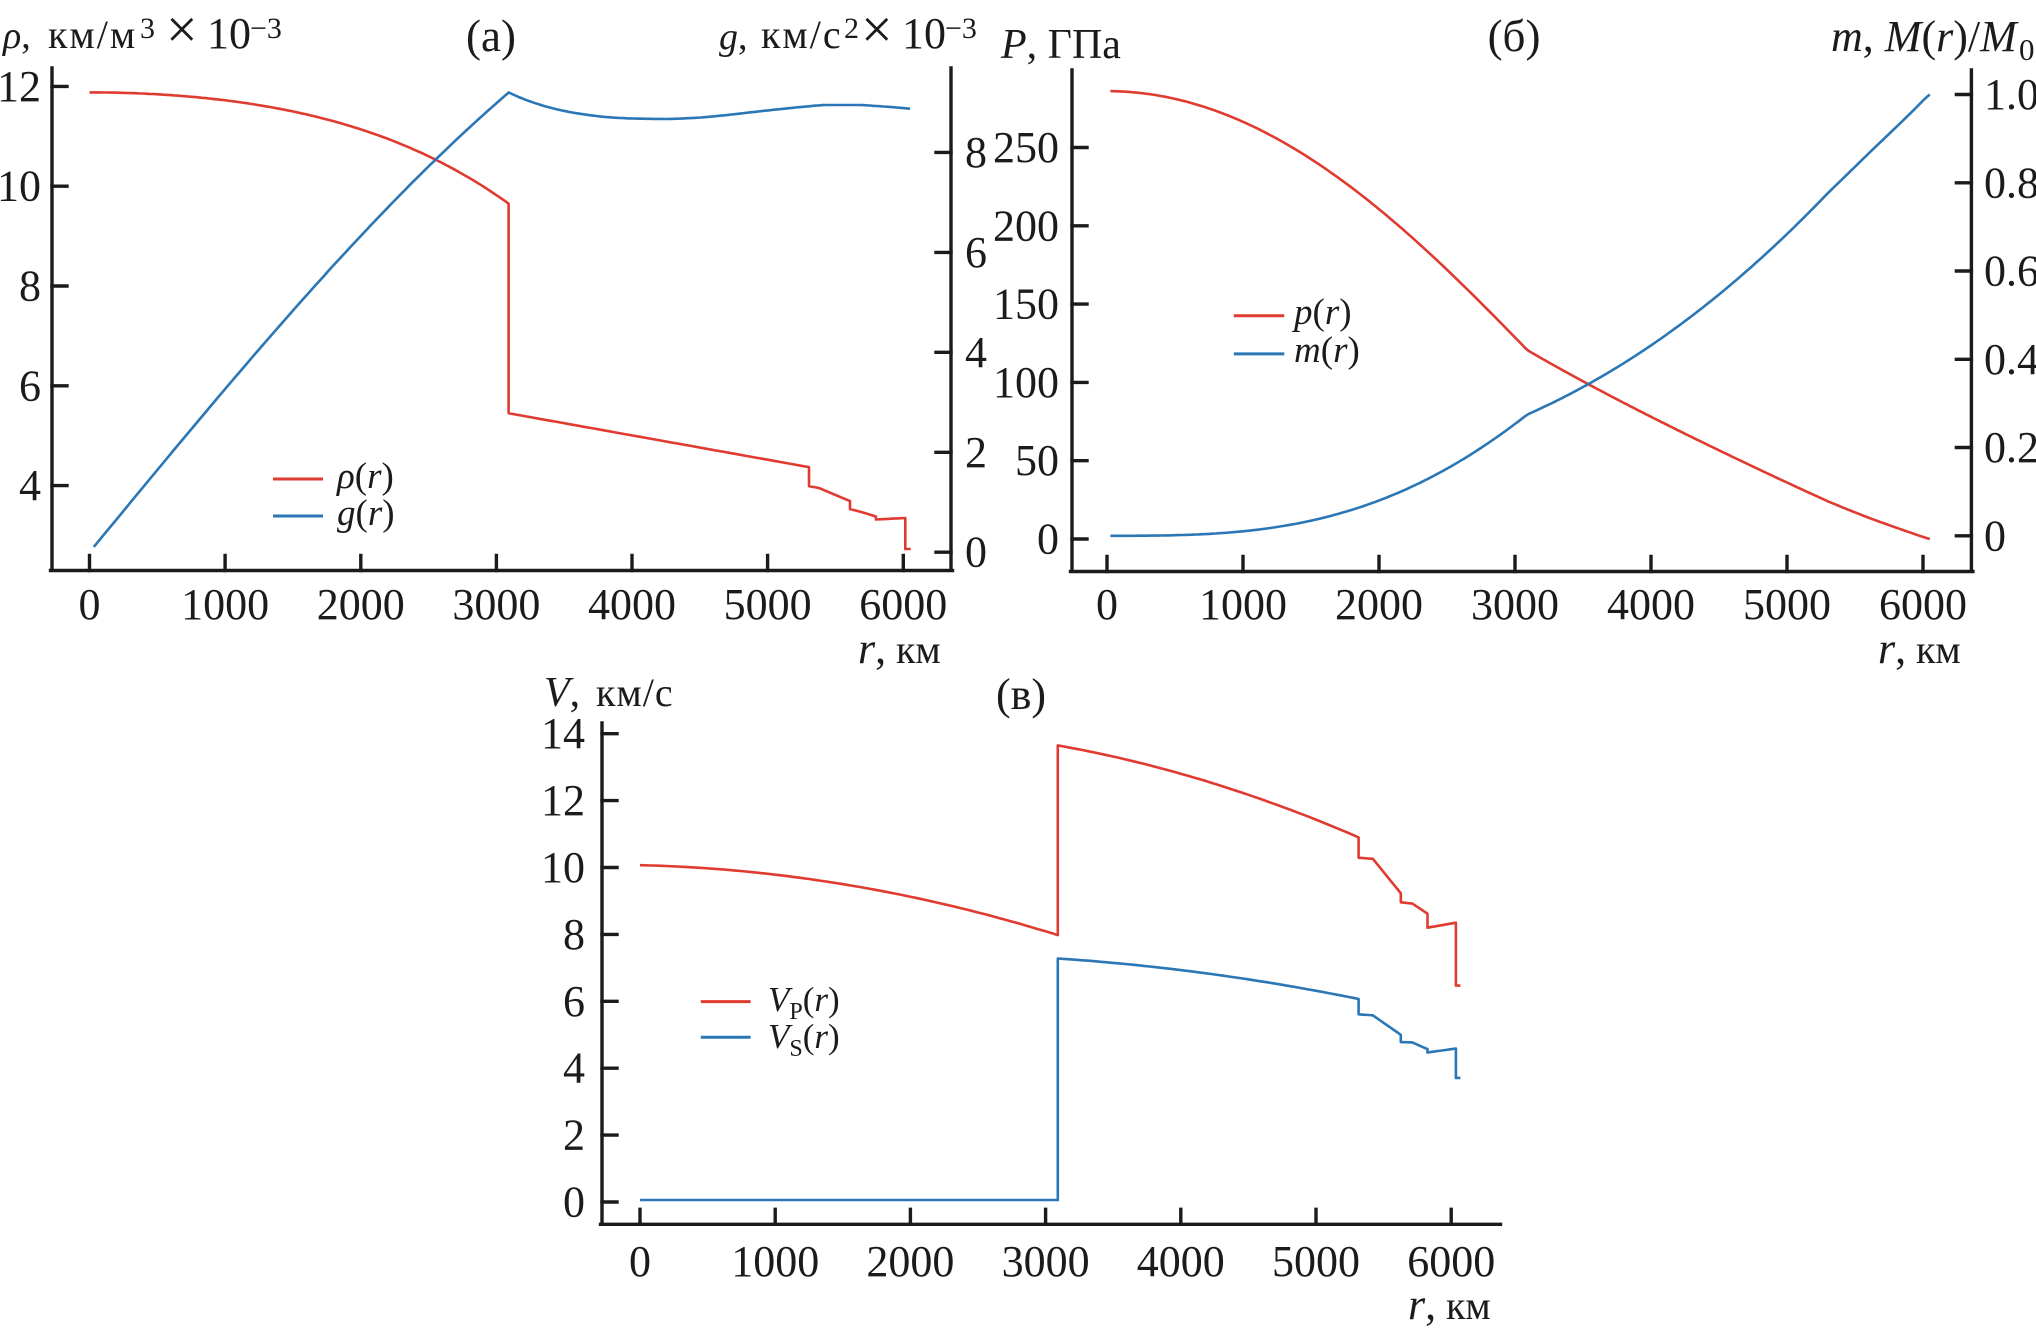  Describe the element at coordinates (1037, 460) in the screenshot. I see `svg-text: 50` at that location.